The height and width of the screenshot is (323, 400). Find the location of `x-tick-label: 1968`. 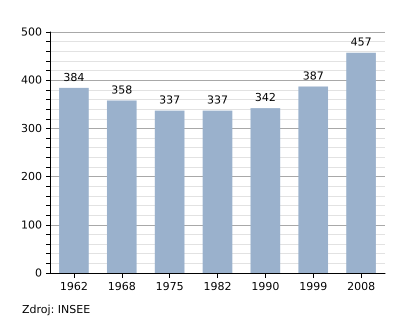

x-tick-label: 1968 is located at coordinates (122, 286).